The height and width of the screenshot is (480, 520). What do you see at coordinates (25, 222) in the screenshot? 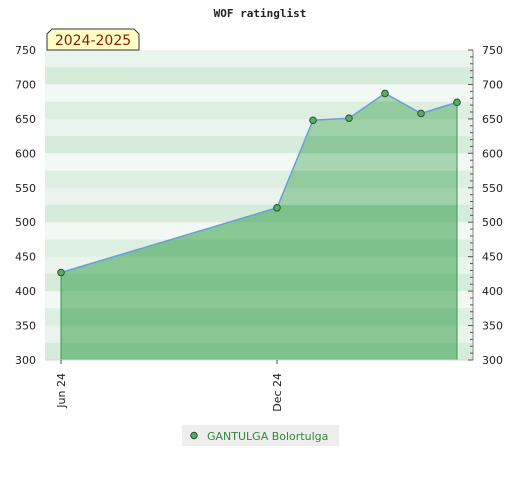
I see `y-tick-label-left: 500` at bounding box center [25, 222].